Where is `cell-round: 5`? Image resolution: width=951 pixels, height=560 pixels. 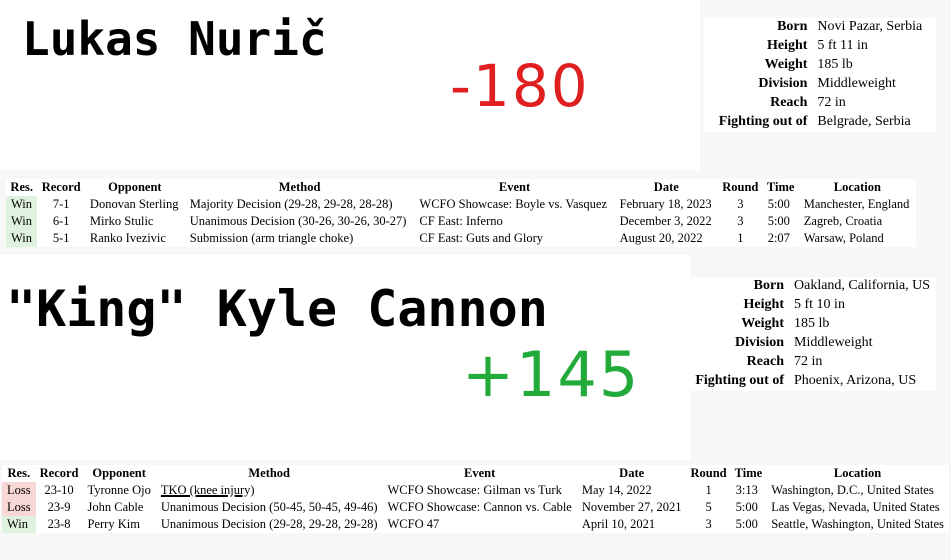 cell-round: 5 is located at coordinates (708, 507).